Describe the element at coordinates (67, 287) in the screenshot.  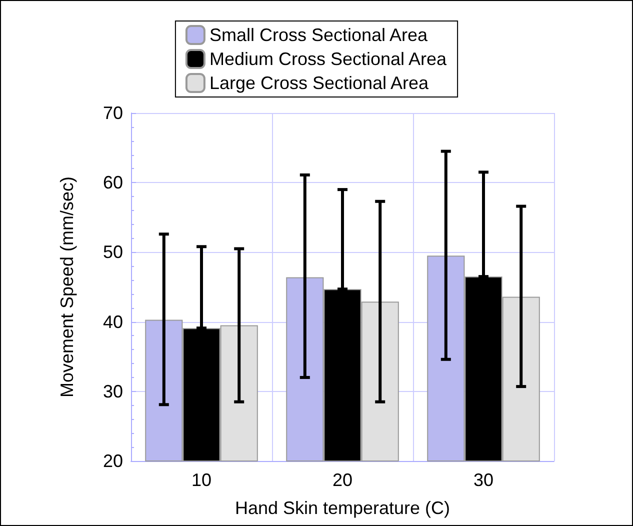
I see `y-axis-title: Movement Speed (mm/sec)` at that location.